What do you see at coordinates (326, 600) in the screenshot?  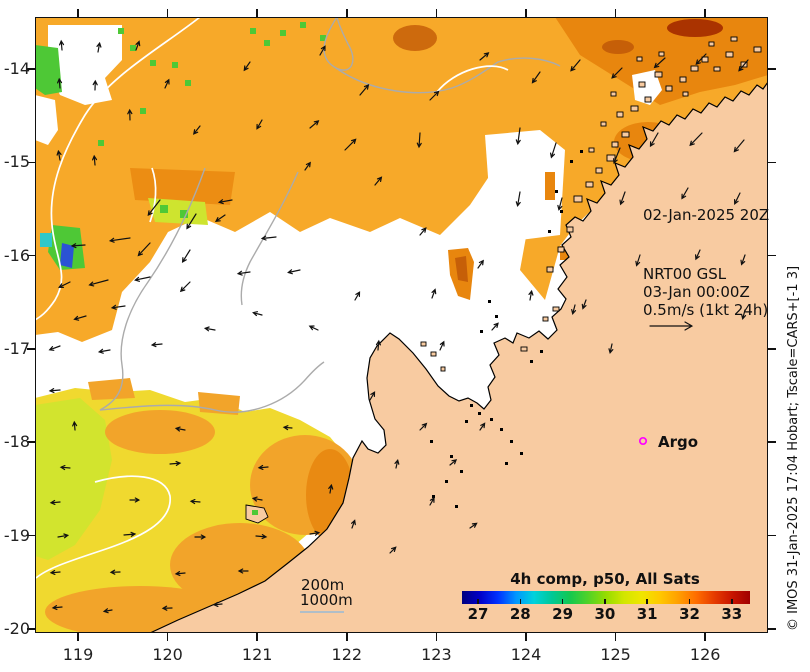 I see `depth-1000m-label: 1000m` at bounding box center [326, 600].